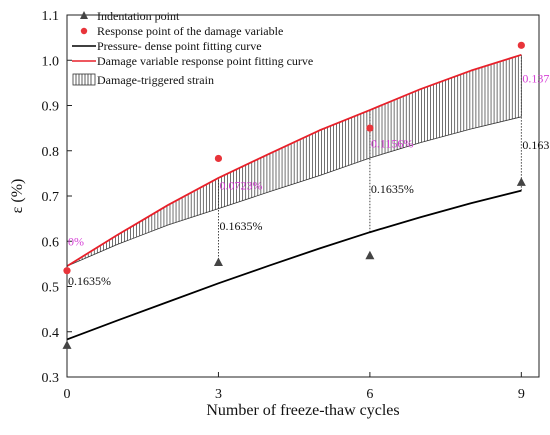  Describe the element at coordinates (84, 31) in the screenshot. I see `legend-circle-icon` at that location.